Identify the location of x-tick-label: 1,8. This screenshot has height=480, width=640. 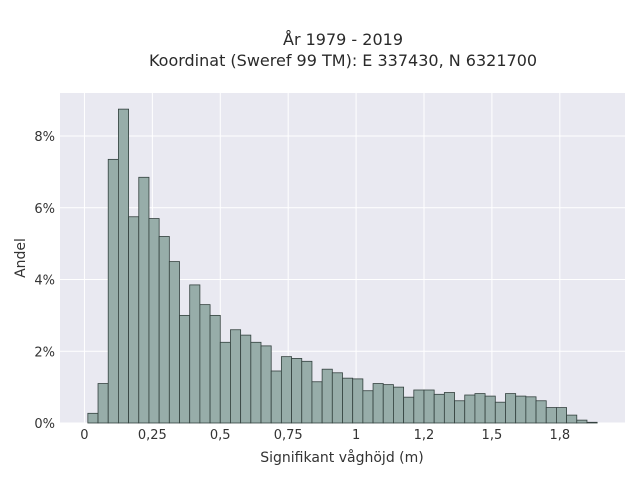
(559, 435).